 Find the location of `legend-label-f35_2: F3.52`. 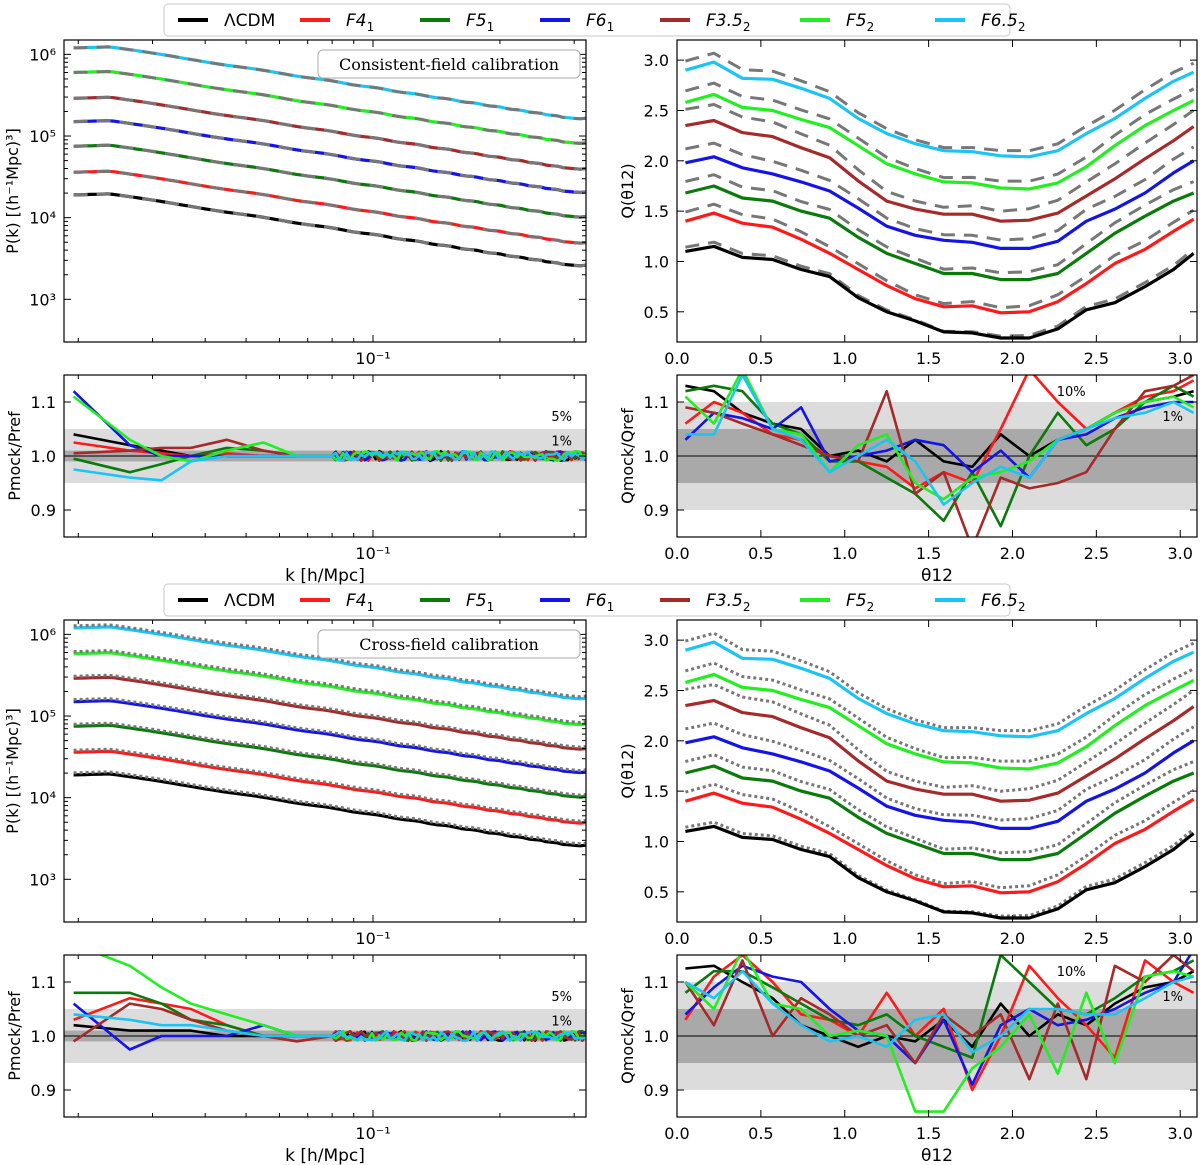

legend-label-f35_2: F3.52 is located at coordinates (728, 22).